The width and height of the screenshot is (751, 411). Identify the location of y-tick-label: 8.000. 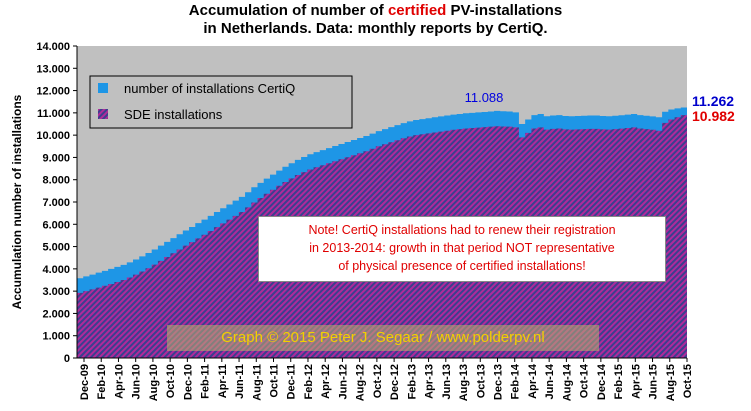
(56, 181).